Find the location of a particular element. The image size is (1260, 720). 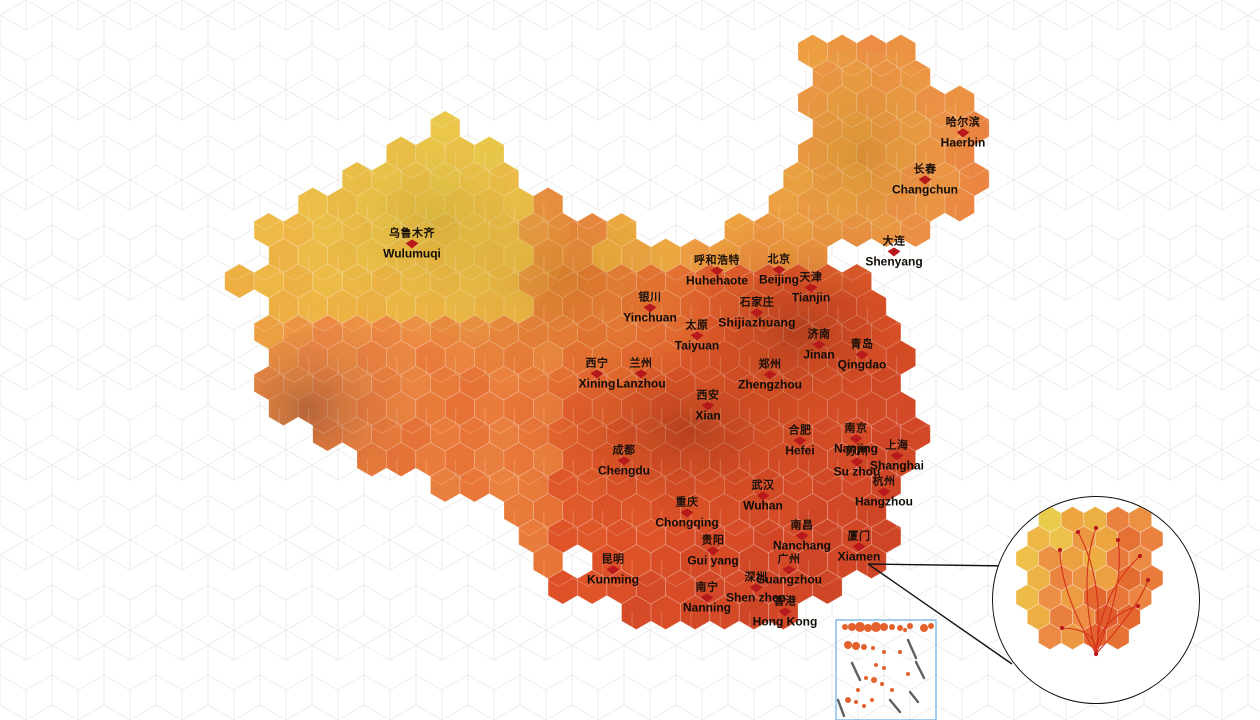

city-label-pinyin: Xian is located at coordinates (708, 415).